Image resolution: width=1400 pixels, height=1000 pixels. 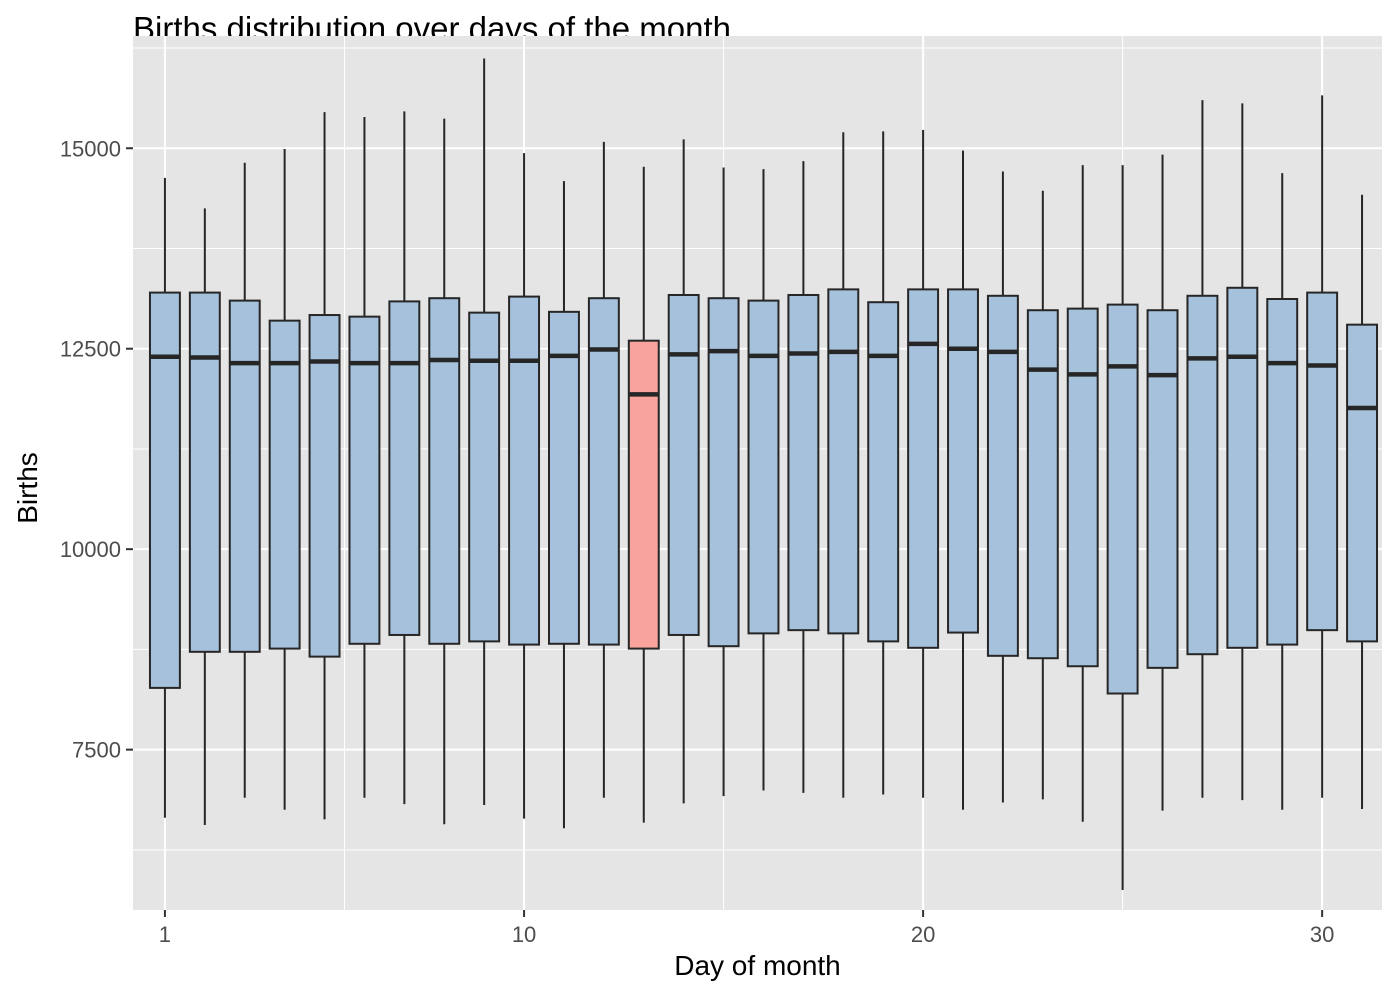 What do you see at coordinates (90, 349) in the screenshot?
I see `y-tick-label: 12500` at bounding box center [90, 349].